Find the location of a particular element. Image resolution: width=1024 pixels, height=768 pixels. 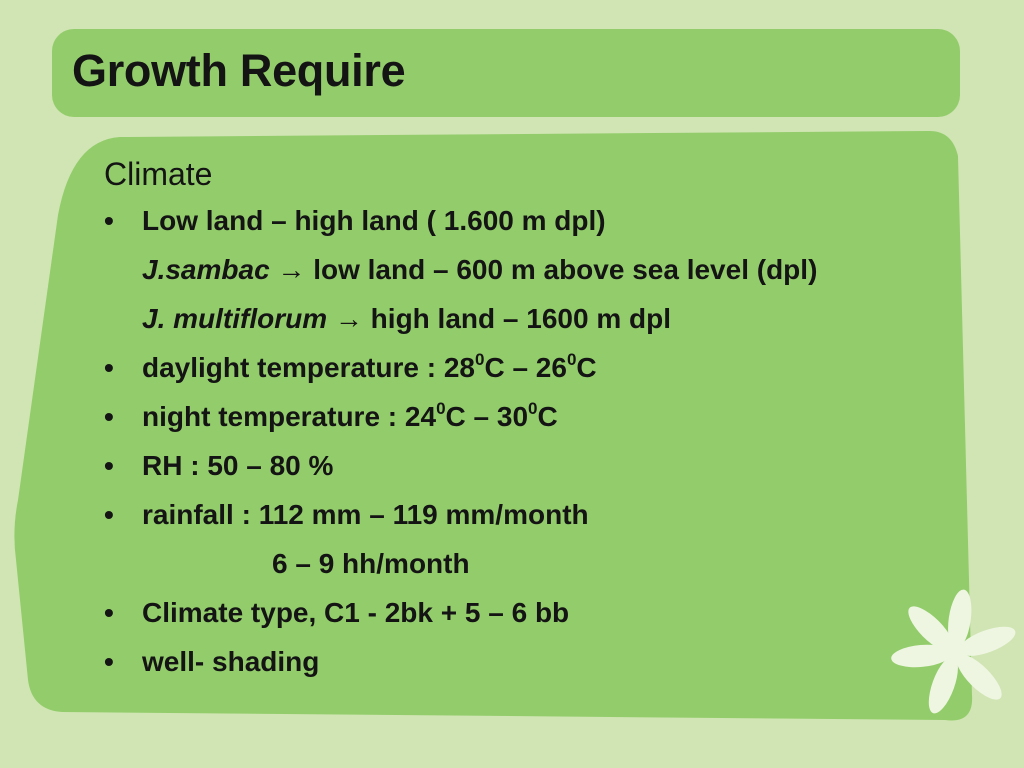

list-item: • night temperature : 240C – 300C is located at coordinates (544, 423).